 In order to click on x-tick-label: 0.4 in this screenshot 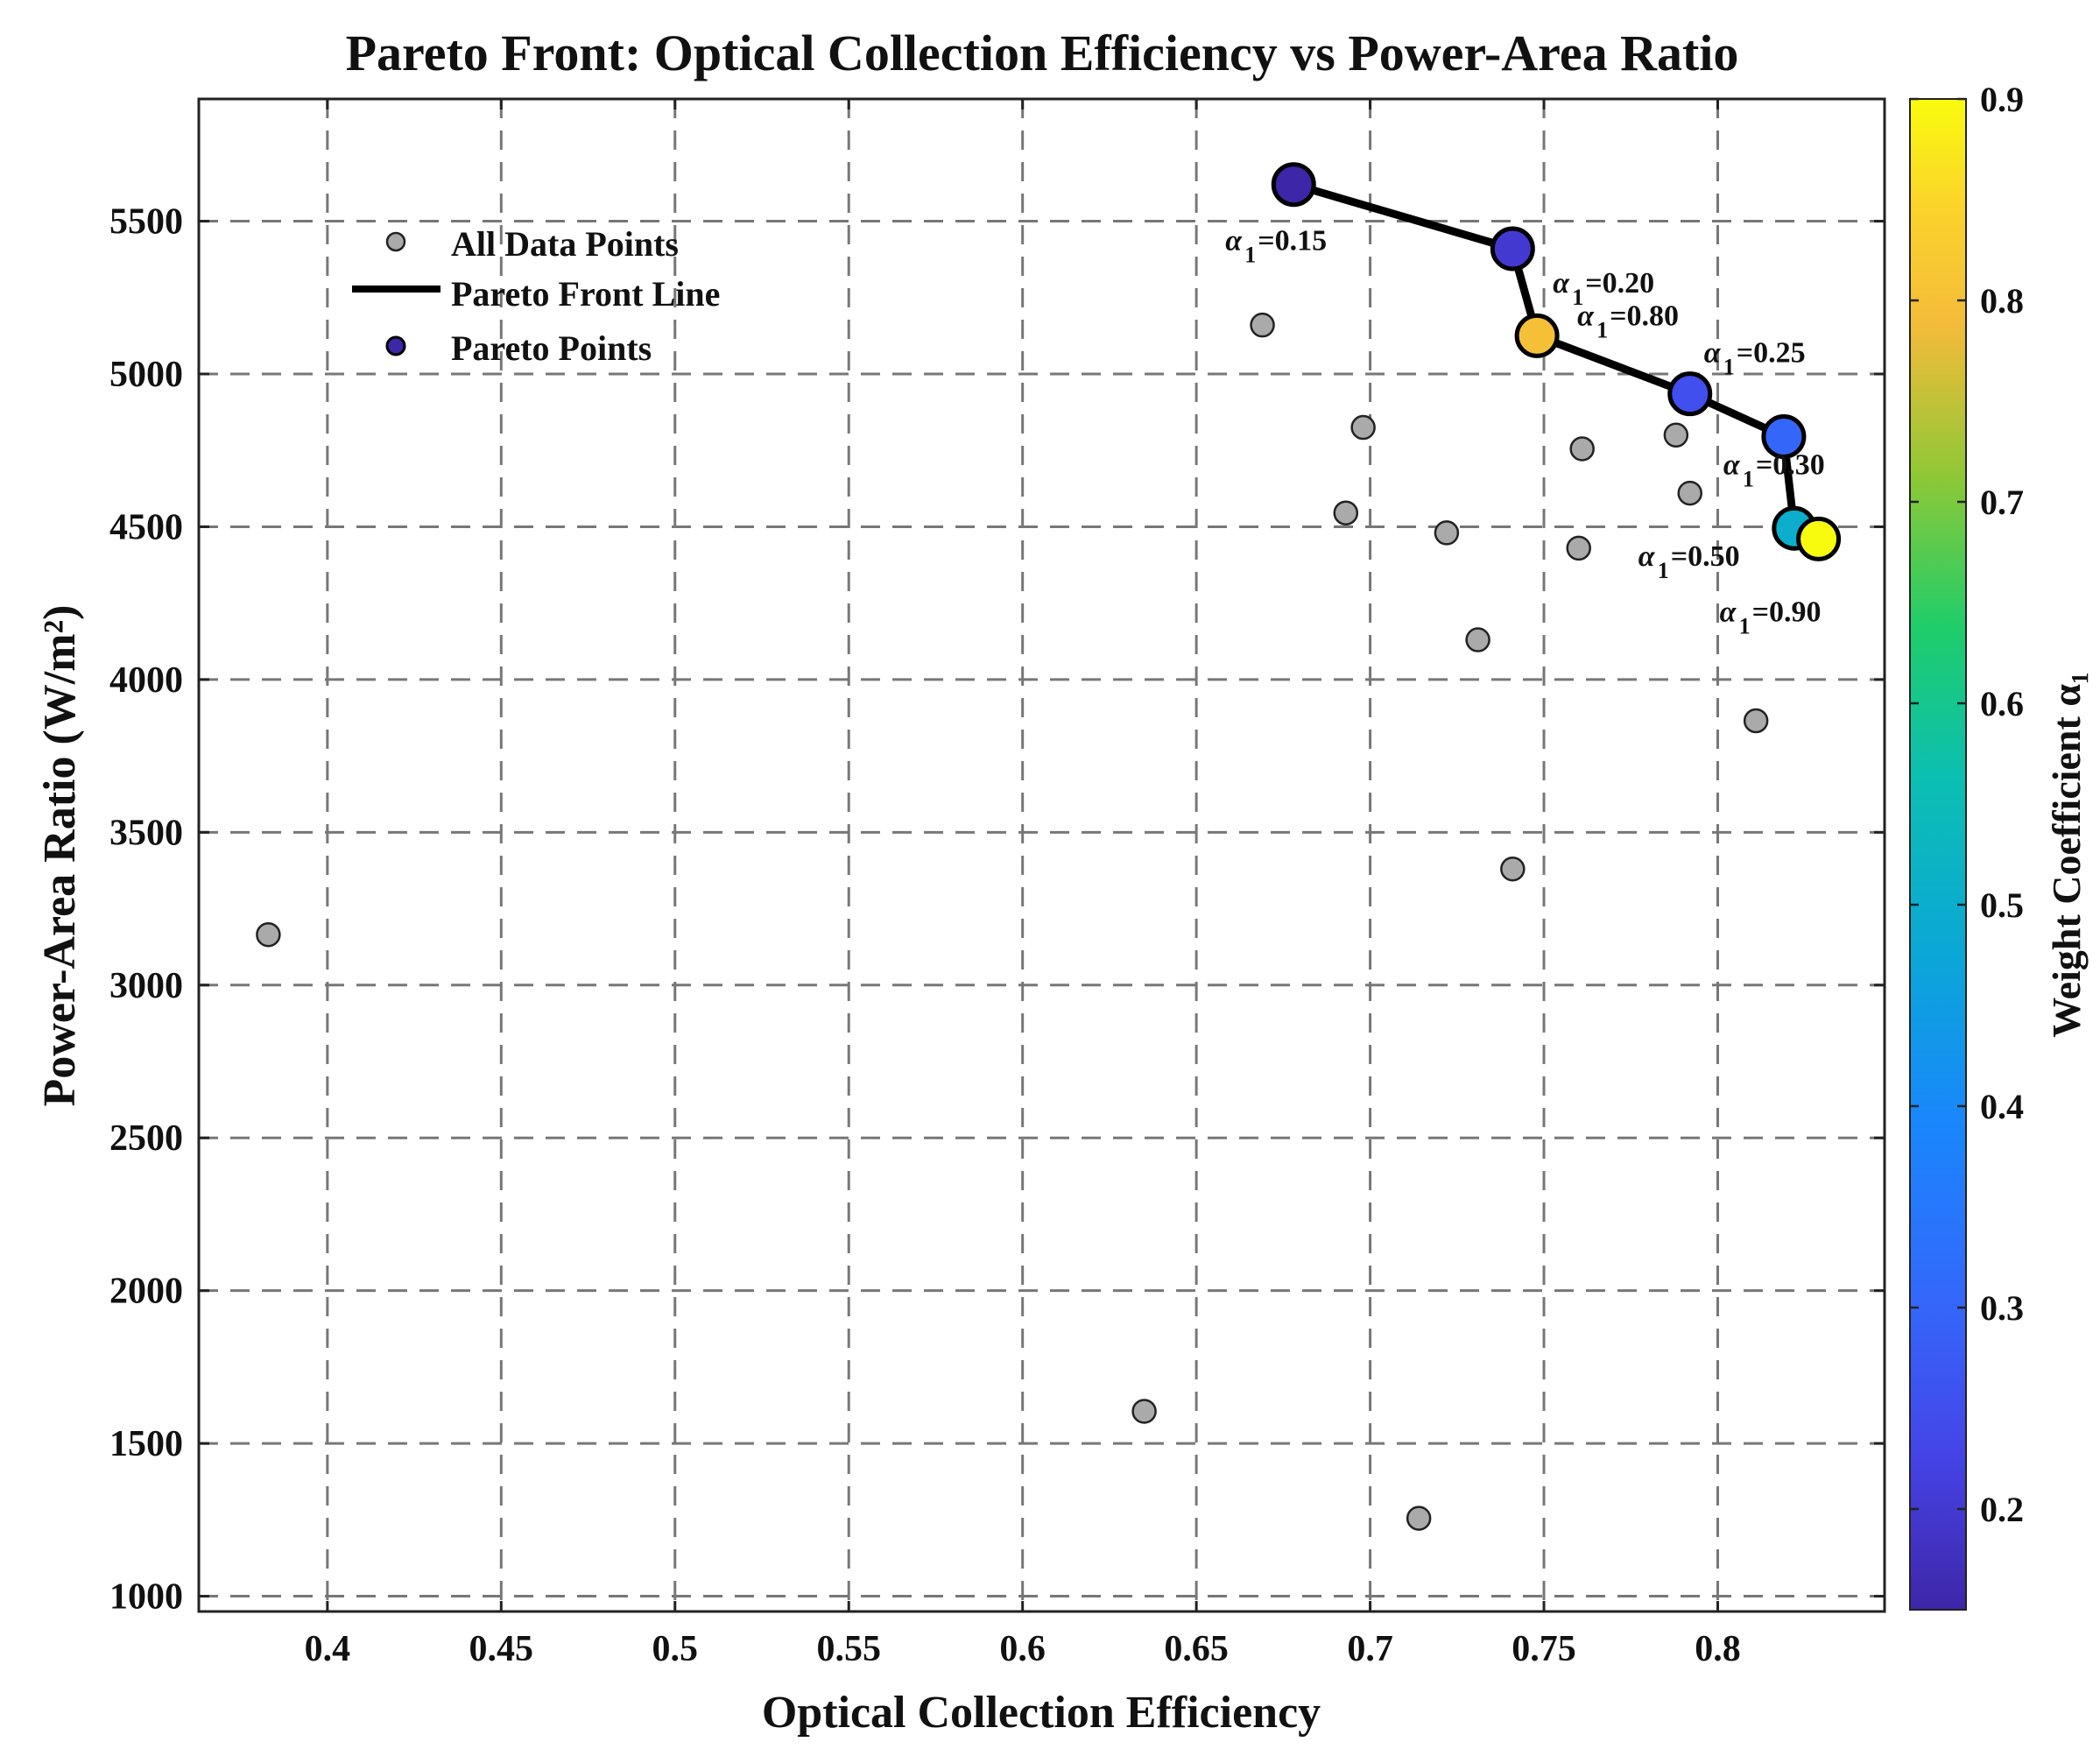, I will do `click(328, 1649)`.